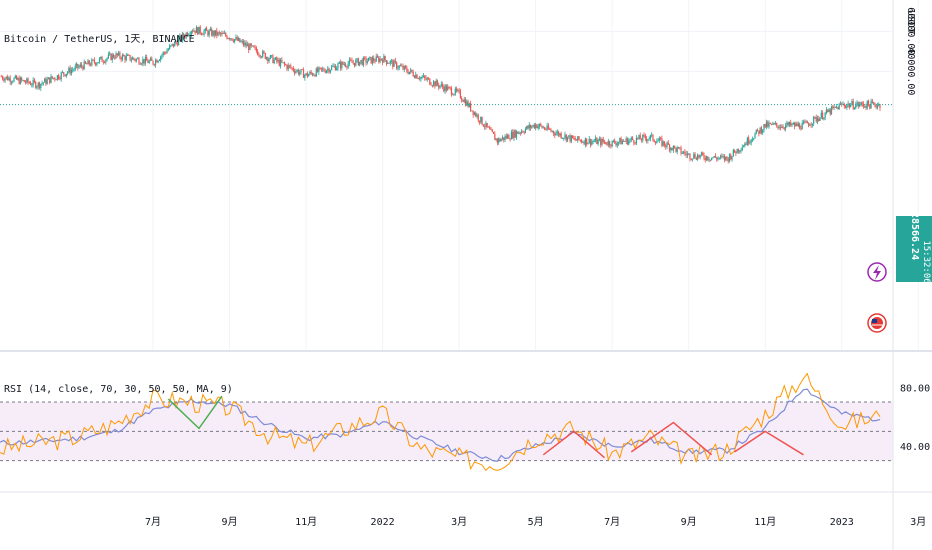  What do you see at coordinates (910, 31) in the screenshot?
I see `price-tick-label: 60000.00` at bounding box center [910, 31].